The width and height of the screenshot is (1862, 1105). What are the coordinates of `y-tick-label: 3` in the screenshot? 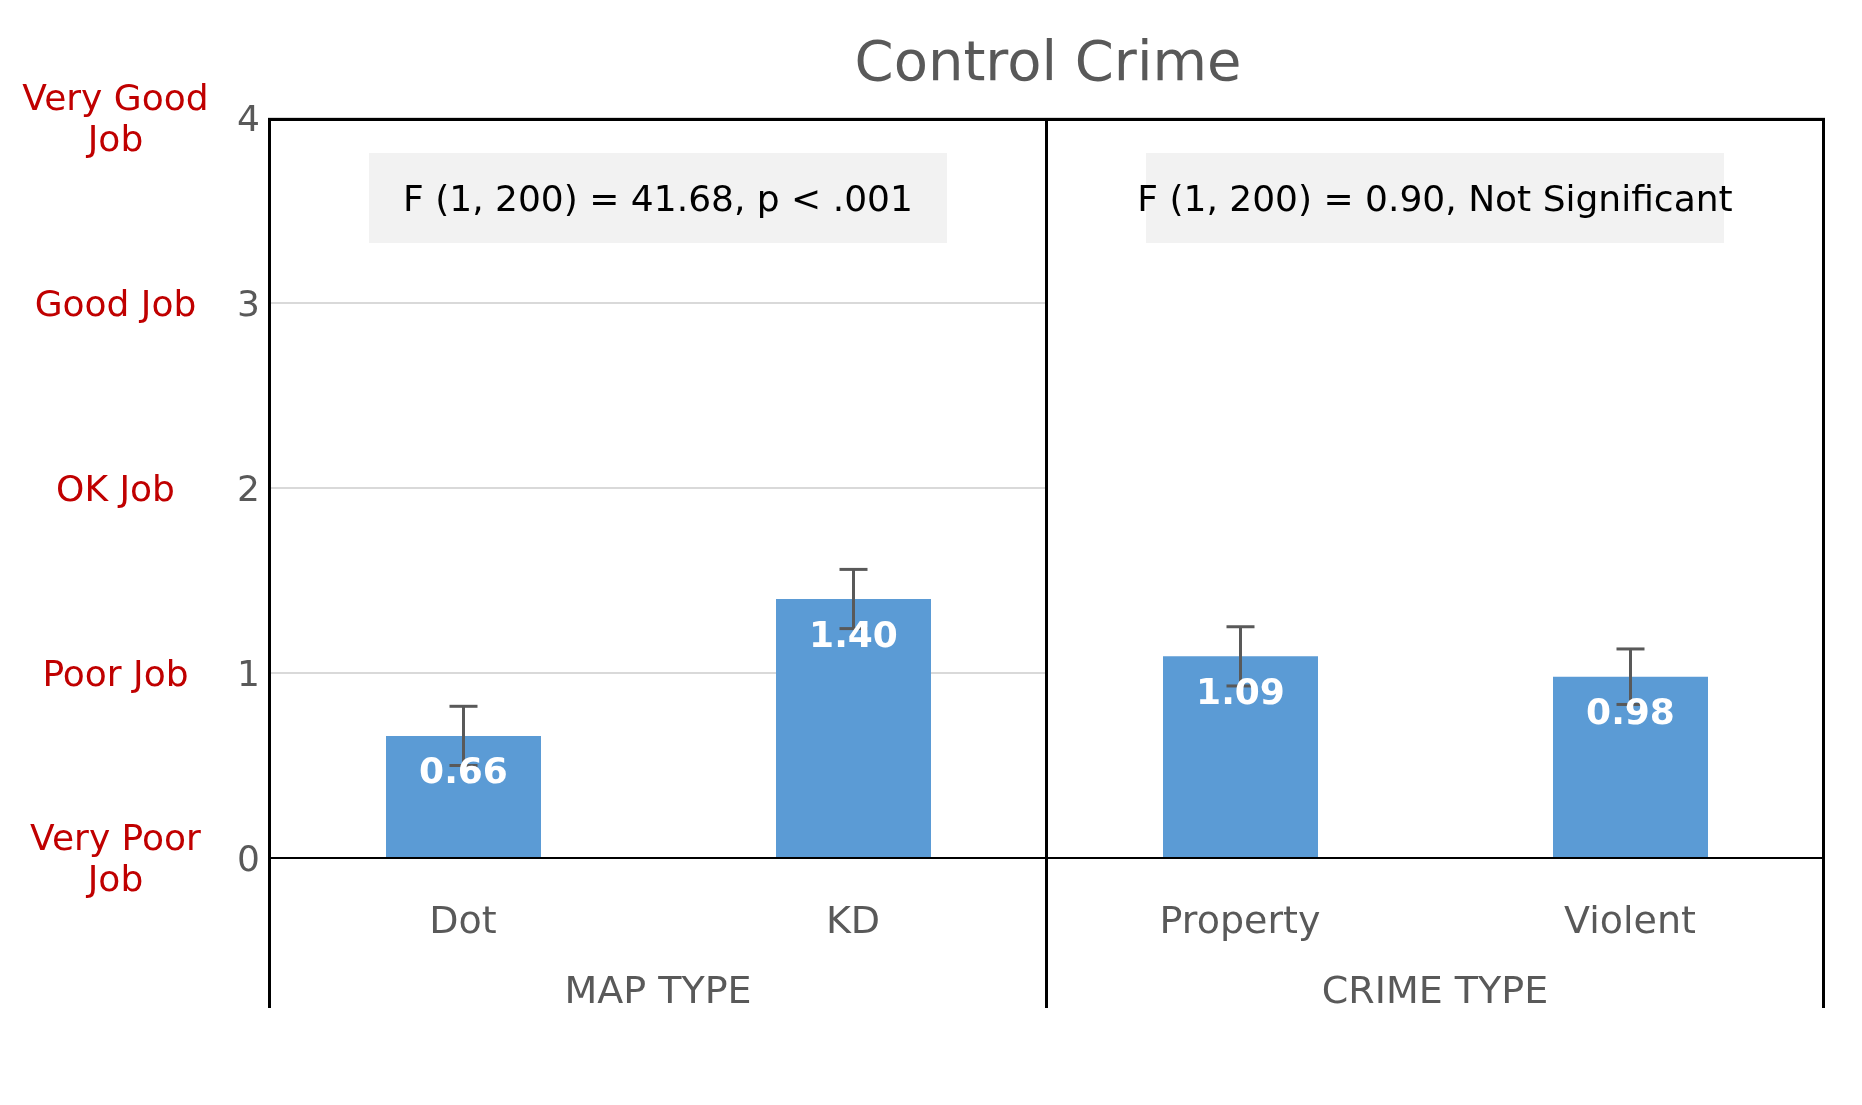 It's located at (248, 303).